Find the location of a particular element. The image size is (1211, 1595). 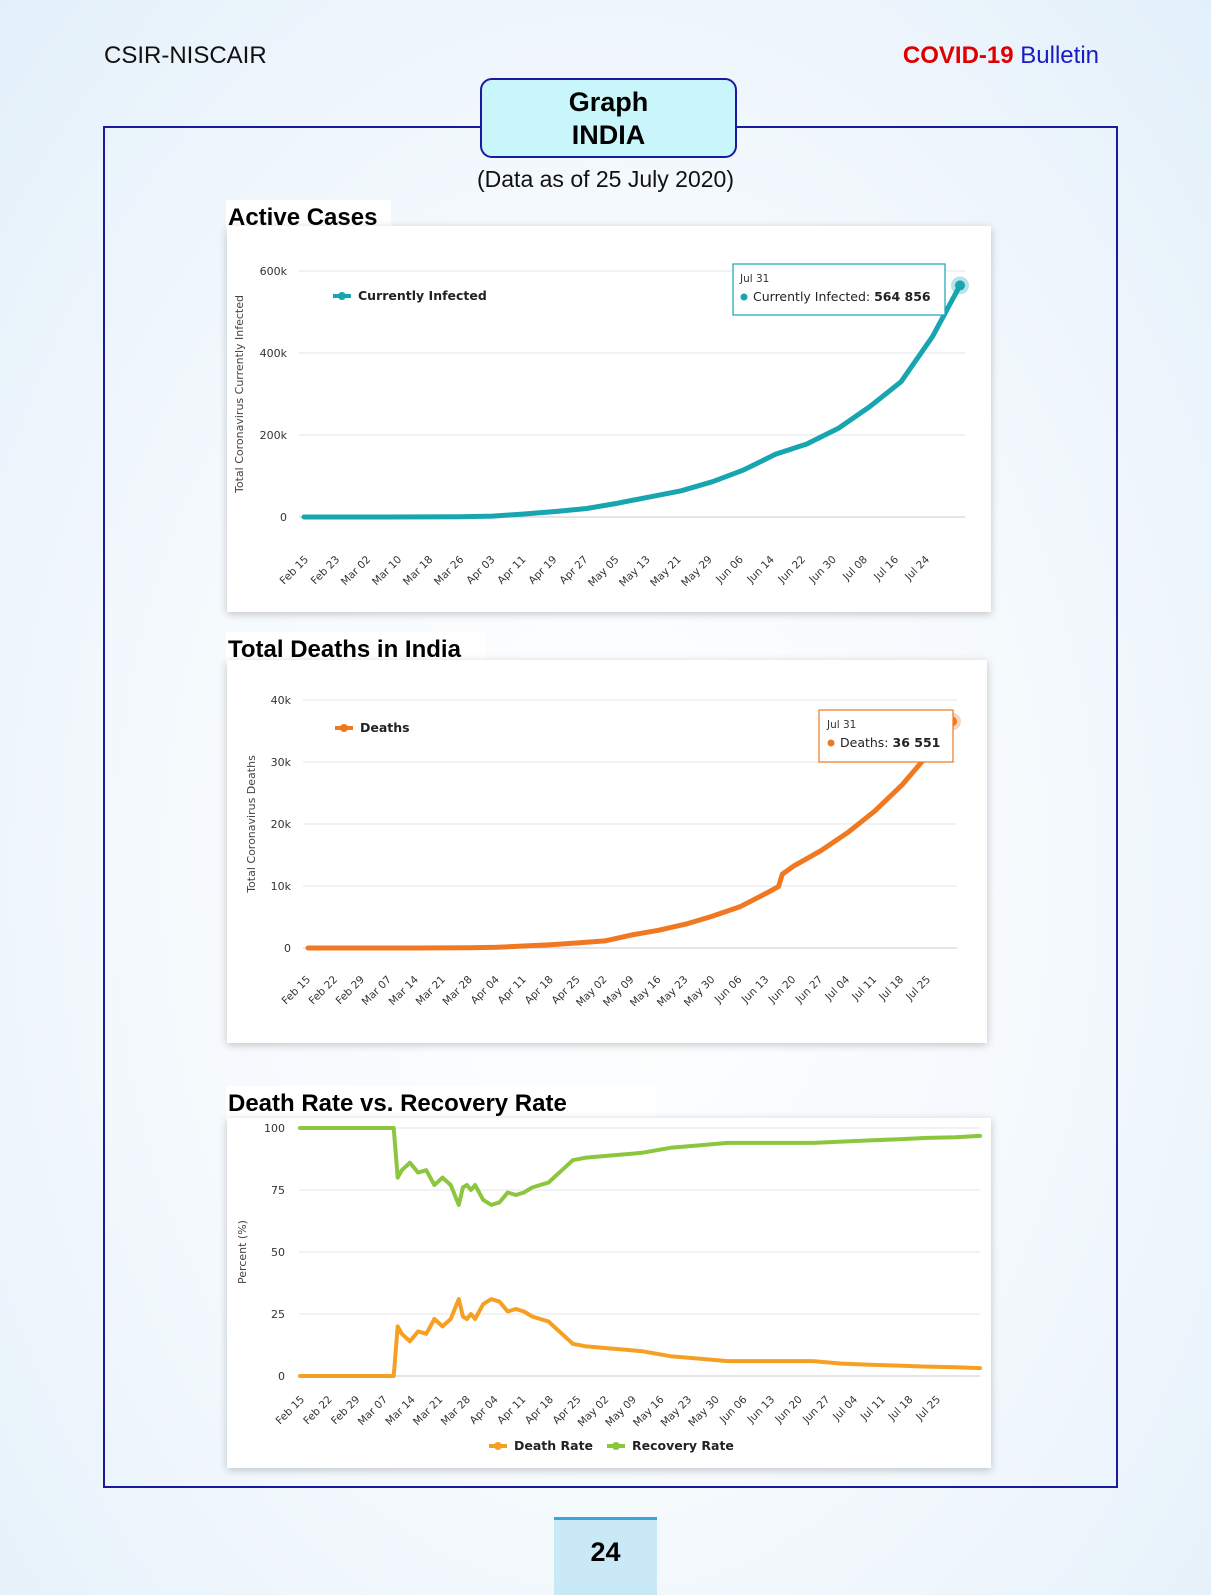

page-title-line1: Graph is located at coordinates (608, 102).